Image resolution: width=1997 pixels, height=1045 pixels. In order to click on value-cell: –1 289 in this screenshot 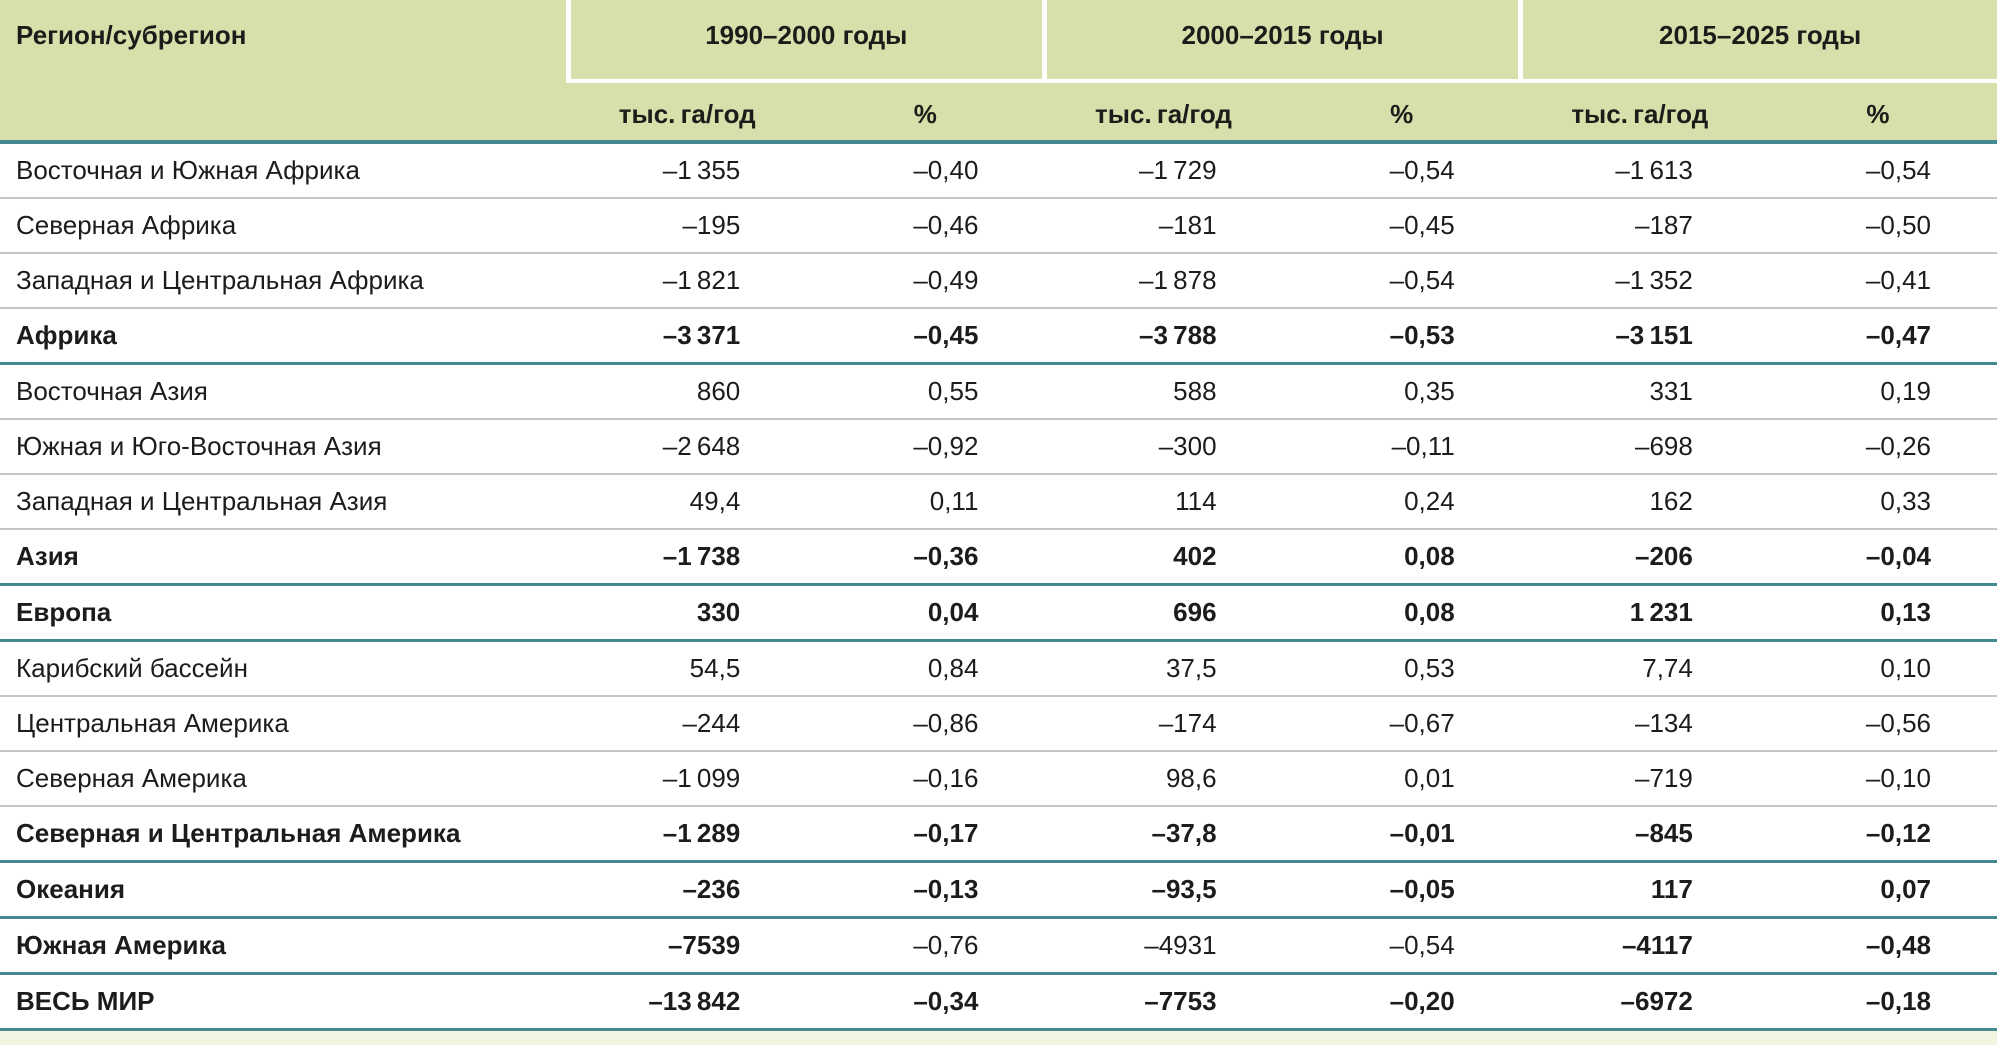, I will do `click(687, 834)`.